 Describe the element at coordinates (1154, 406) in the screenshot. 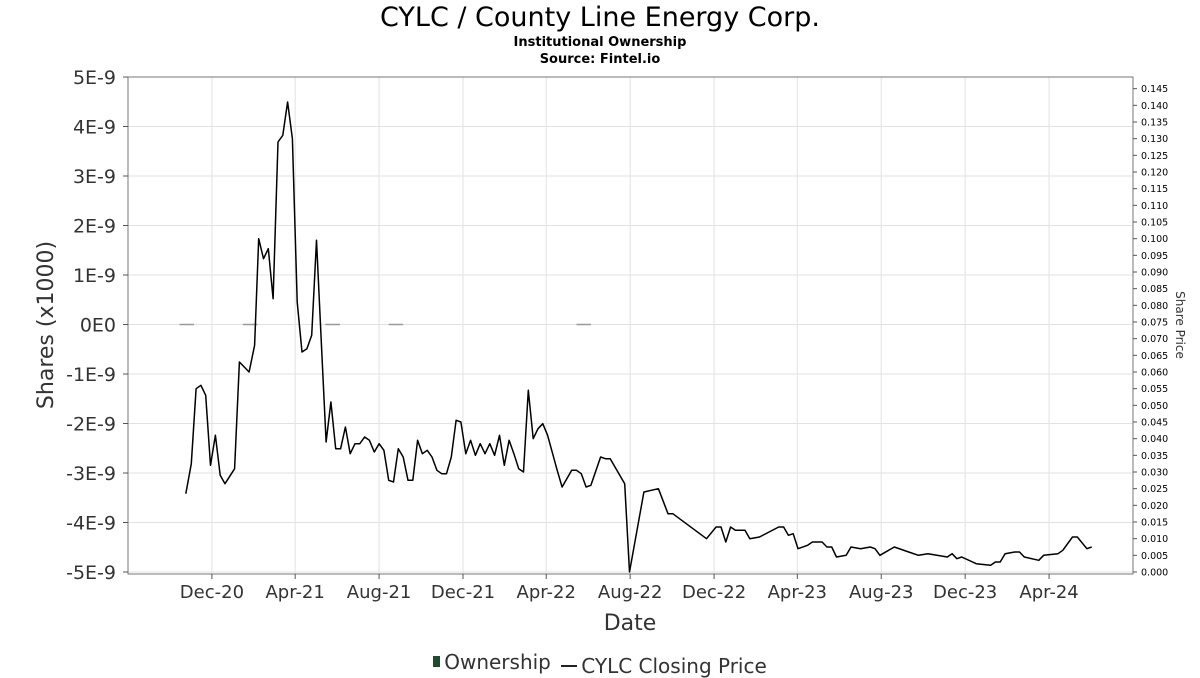

I see `y-right-tick-label: 0.050` at that location.